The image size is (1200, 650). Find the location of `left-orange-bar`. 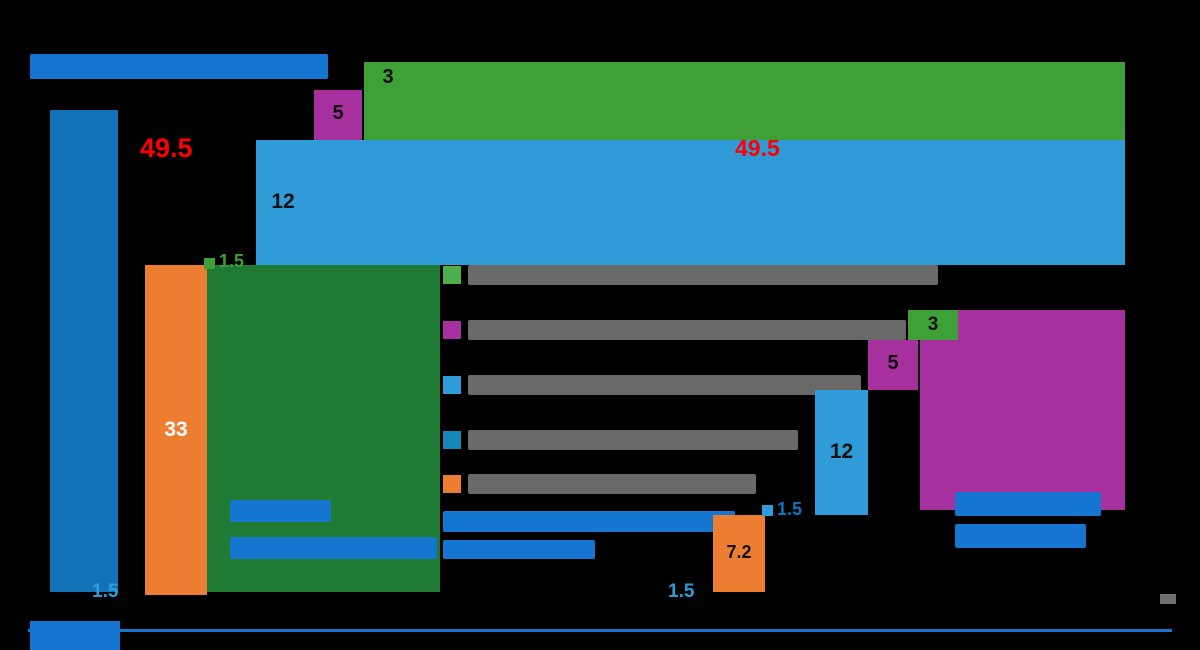

left-orange-bar is located at coordinates (176, 430).